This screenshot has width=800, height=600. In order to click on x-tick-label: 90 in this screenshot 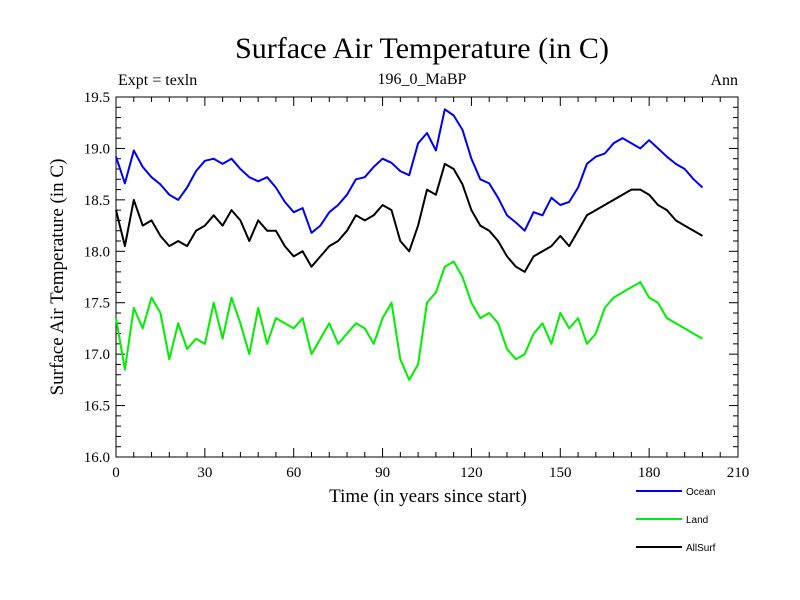, I will do `click(382, 473)`.